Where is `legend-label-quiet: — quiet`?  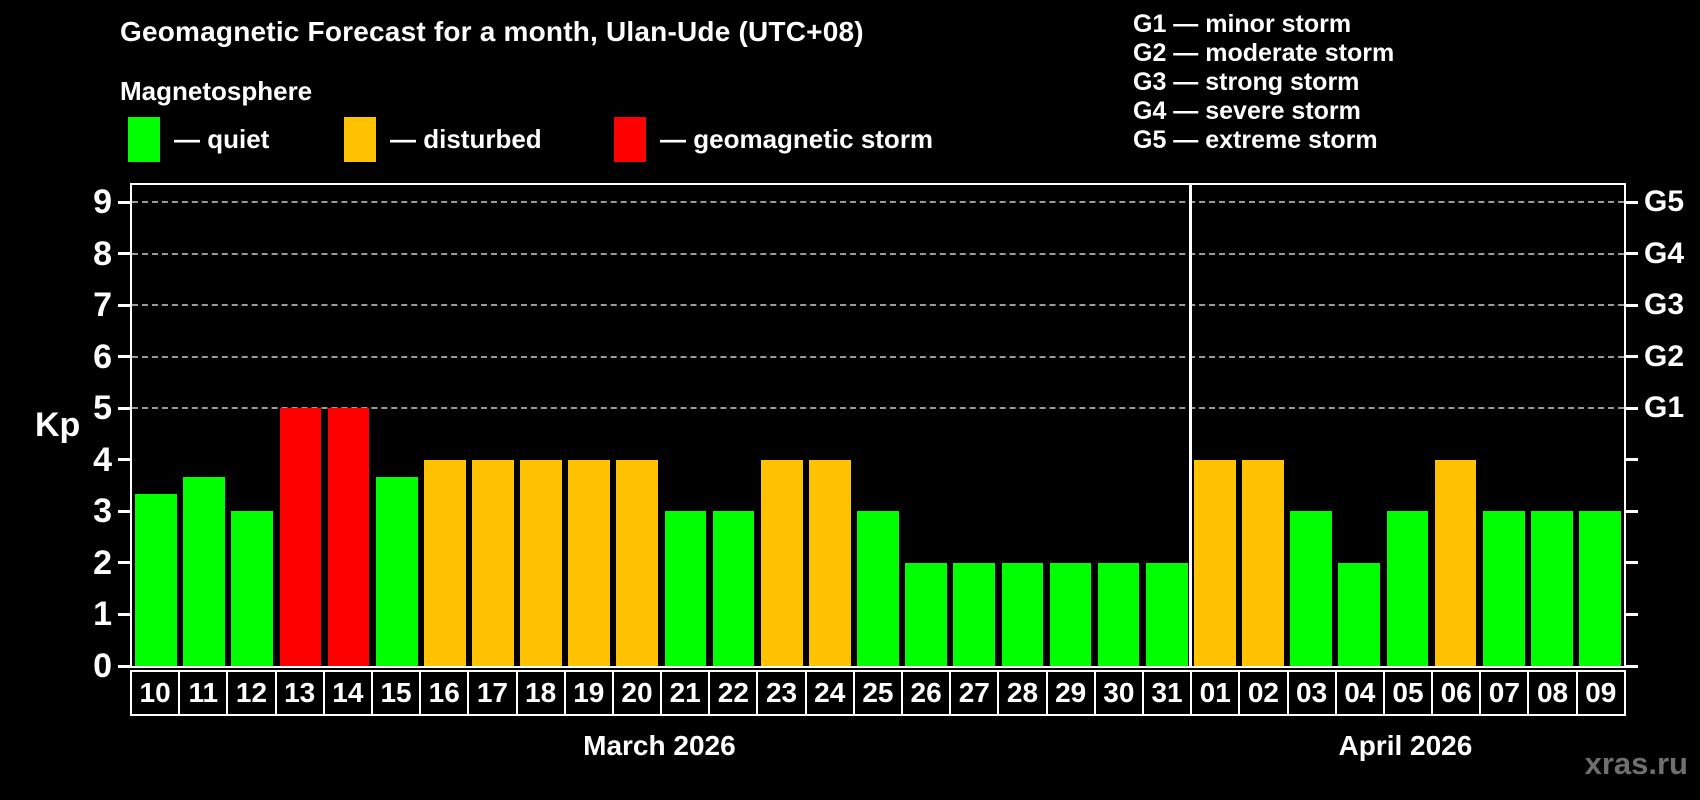
legend-label-quiet: — quiet is located at coordinates (222, 139).